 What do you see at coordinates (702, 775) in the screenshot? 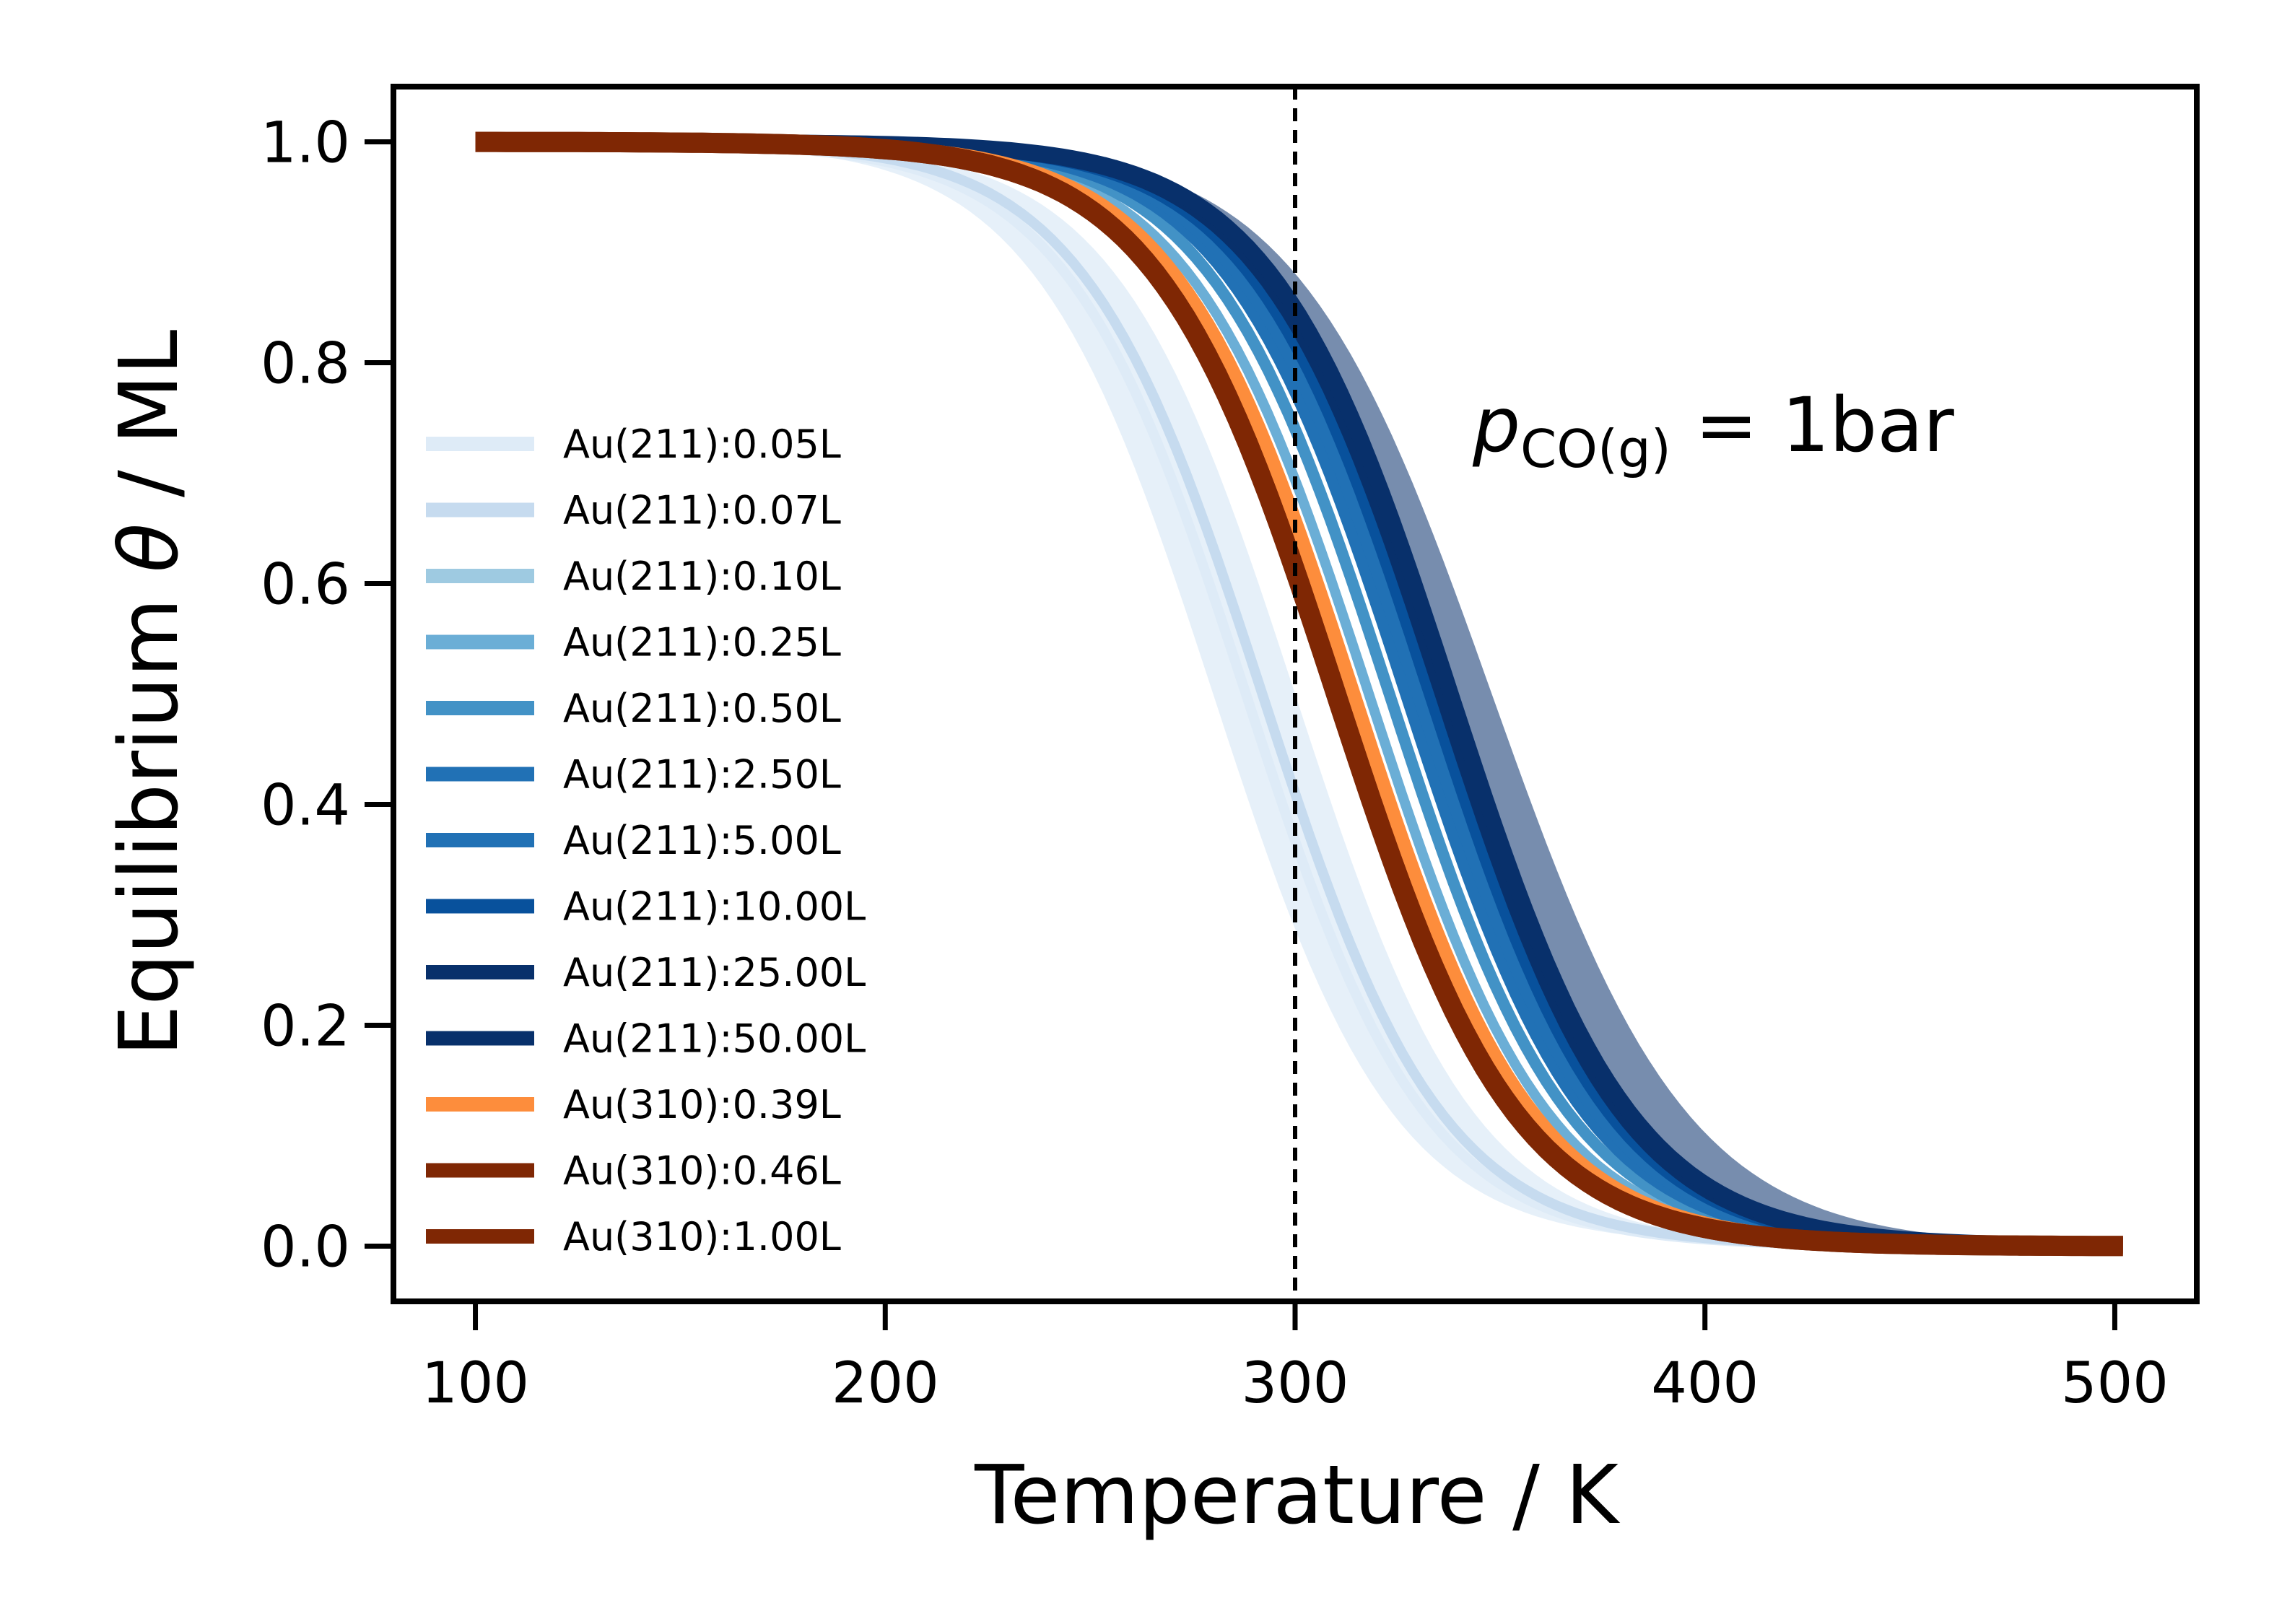
I see `legend-label: Au(211):2.50L` at bounding box center [702, 775].